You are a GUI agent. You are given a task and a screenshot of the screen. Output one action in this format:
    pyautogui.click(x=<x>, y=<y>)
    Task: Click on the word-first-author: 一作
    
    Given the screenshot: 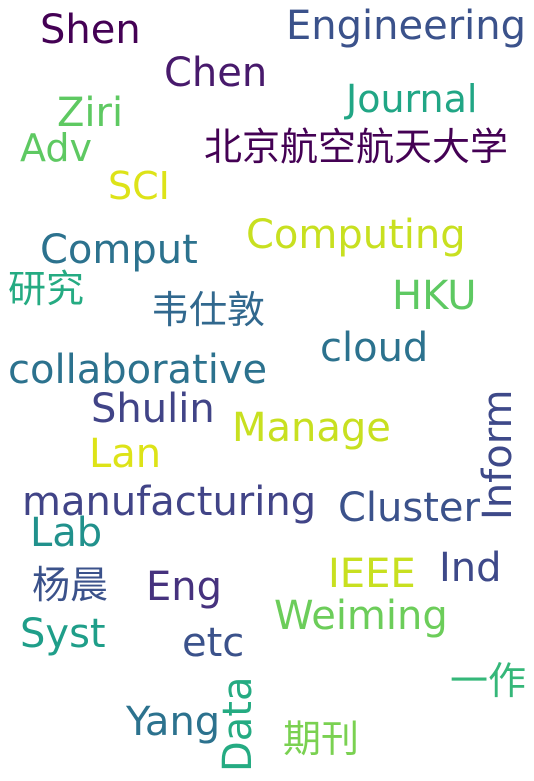 What is the action you would take?
    pyautogui.click(x=488, y=681)
    